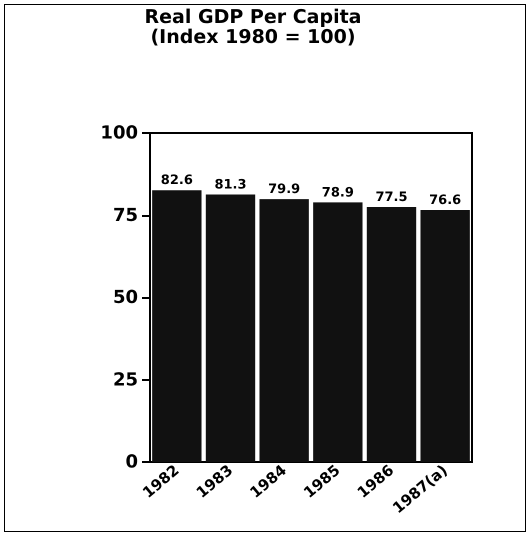 Image resolution: width=532 pixels, height=540 pixels. What do you see at coordinates (253, 17) in the screenshot?
I see `chart-title: Real GDP Per Capita` at bounding box center [253, 17].